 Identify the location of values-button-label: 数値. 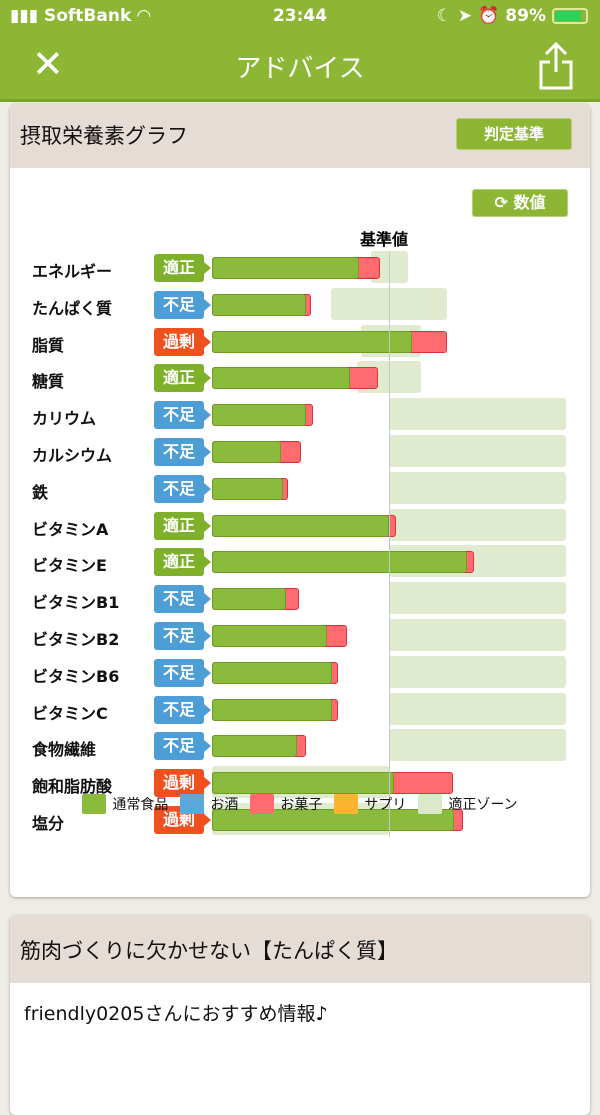
(529, 202).